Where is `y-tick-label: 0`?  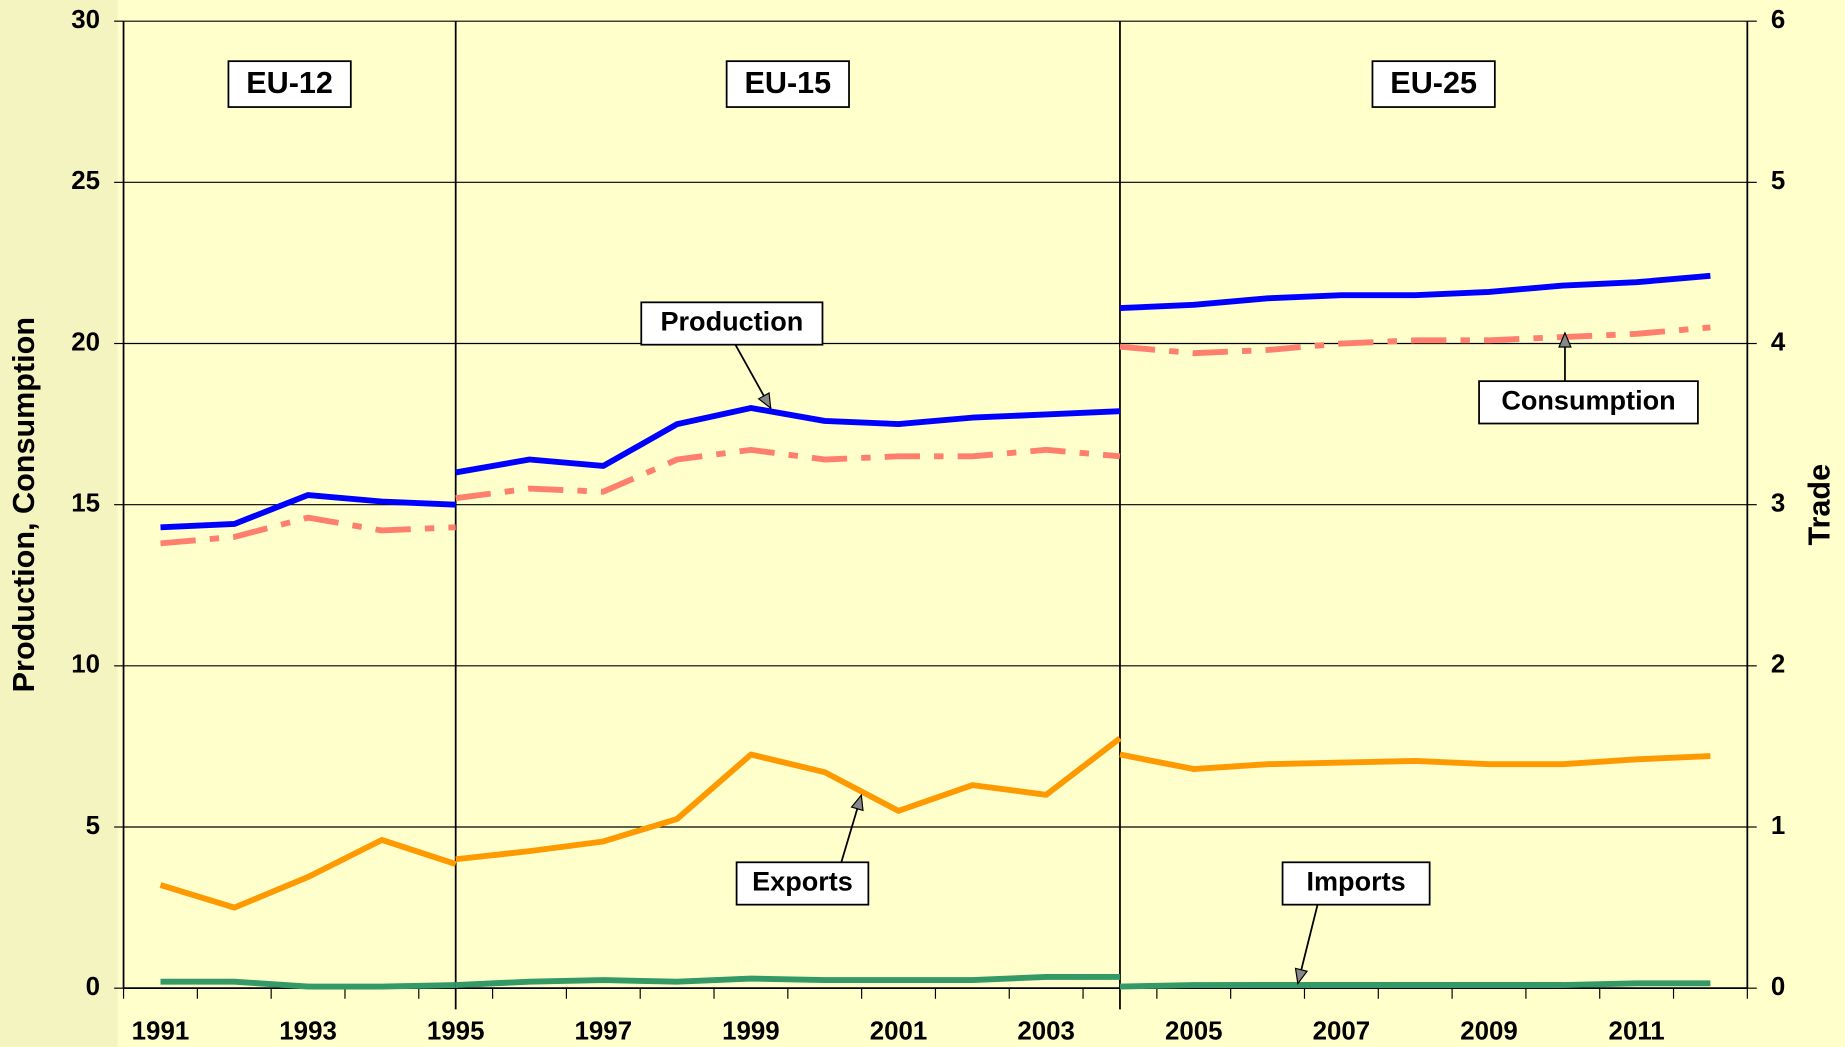 y-tick-label: 0 is located at coordinates (93, 987).